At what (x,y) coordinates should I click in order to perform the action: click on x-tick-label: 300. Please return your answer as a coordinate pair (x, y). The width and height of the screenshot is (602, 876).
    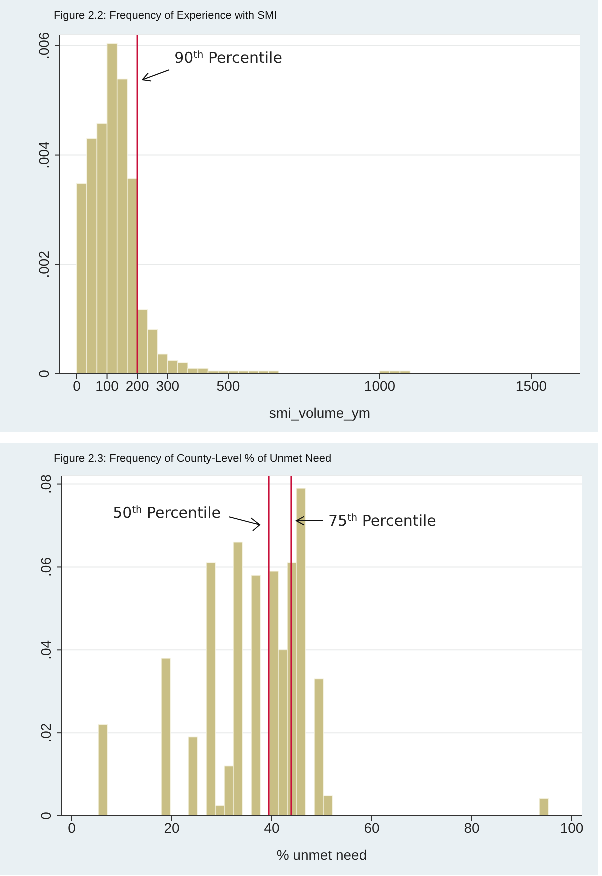
    Looking at the image, I should click on (168, 386).